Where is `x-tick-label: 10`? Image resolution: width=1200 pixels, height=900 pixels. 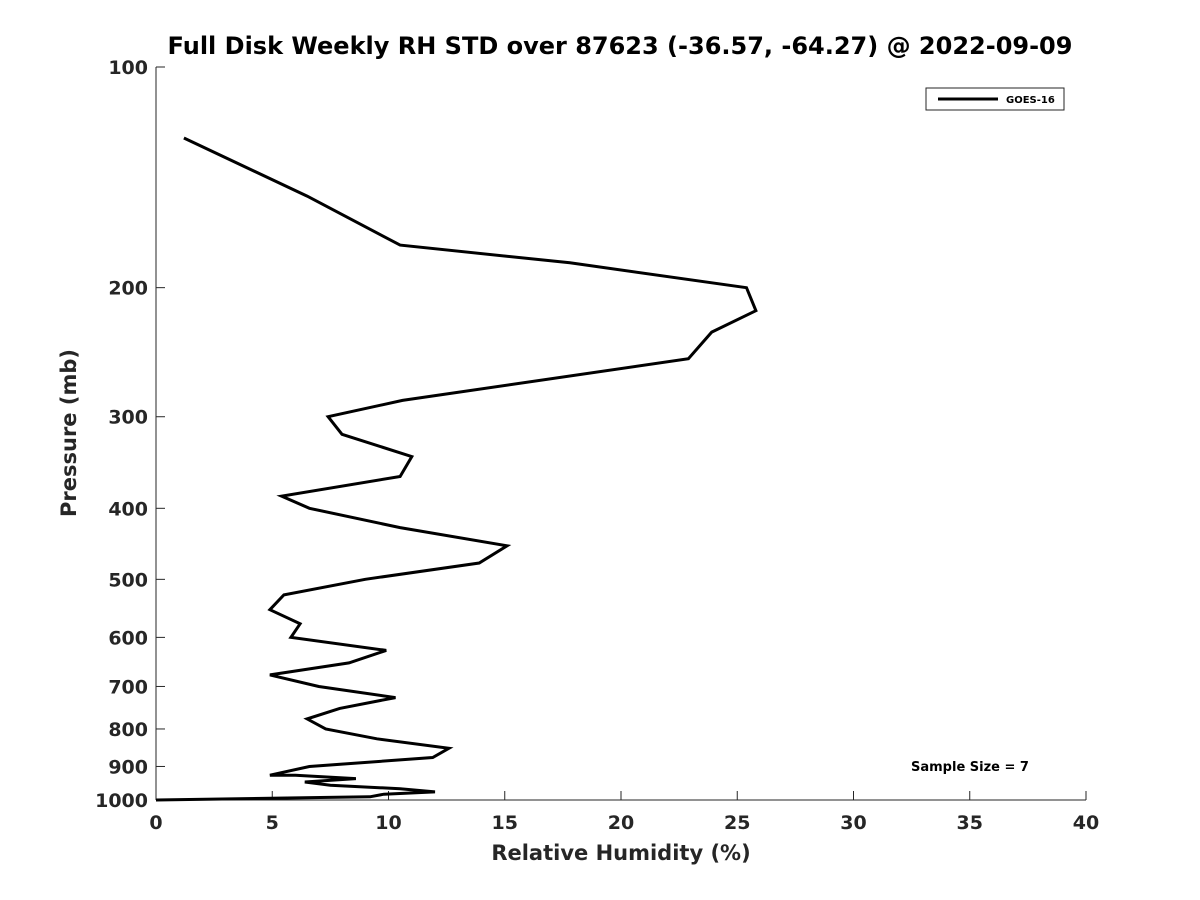
x-tick-label: 10 is located at coordinates (388, 823).